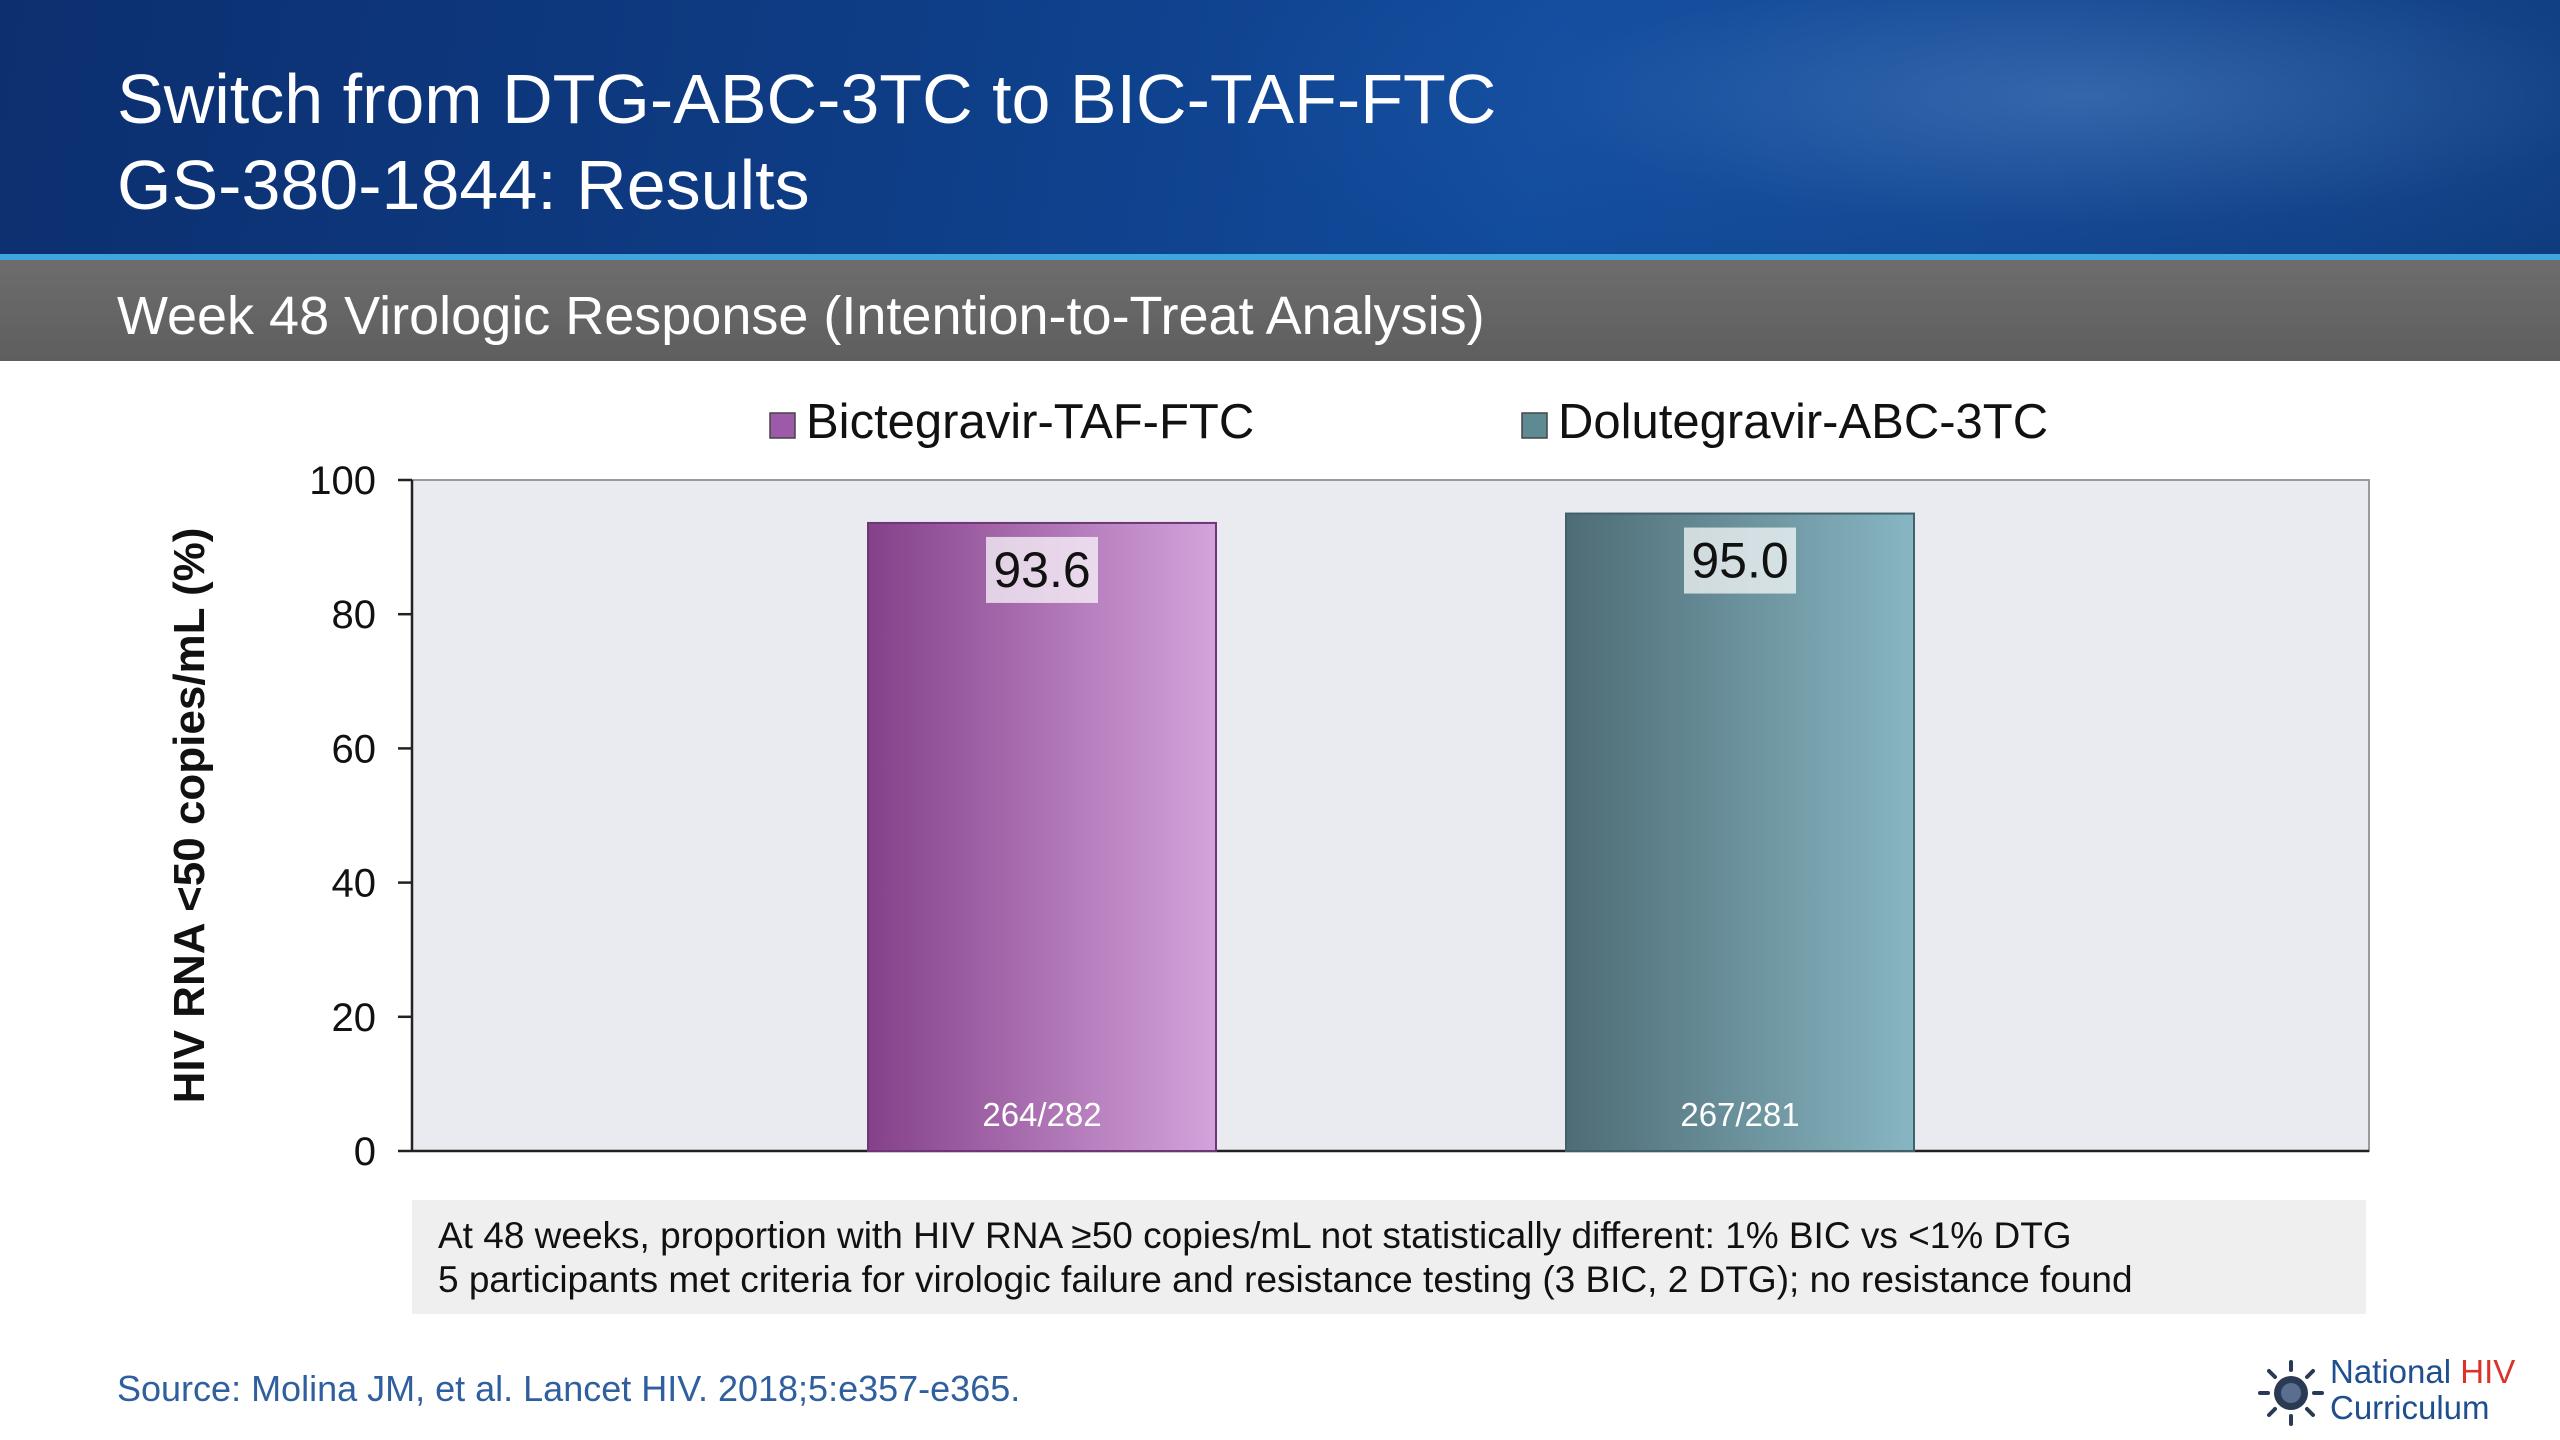 The height and width of the screenshot is (1440, 2560). Describe the element at coordinates (354, 884) in the screenshot. I see `y-tick-label: 40` at that location.